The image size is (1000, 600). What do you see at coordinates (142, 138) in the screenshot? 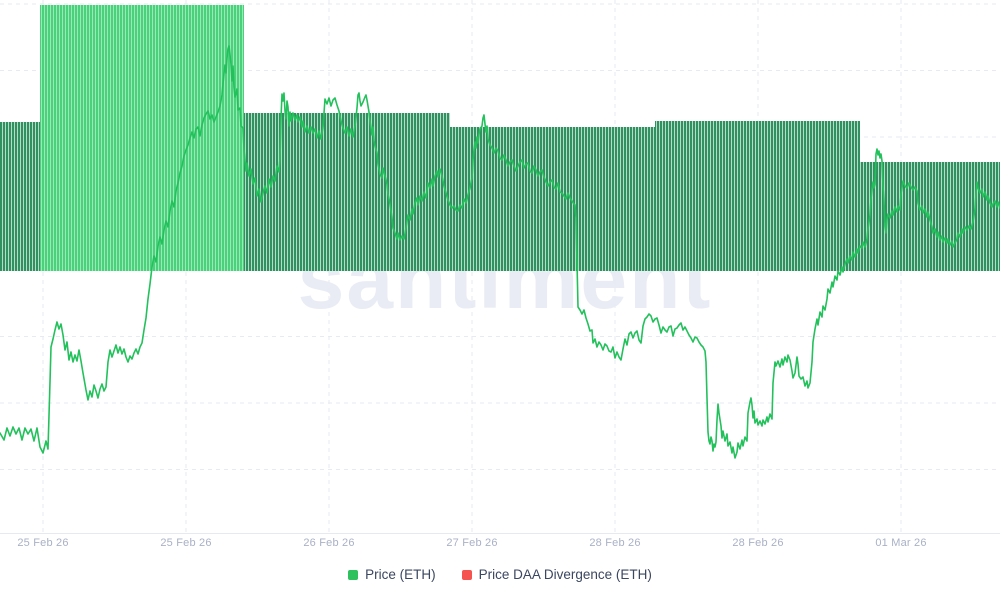
I see `divergence-block-bright` at bounding box center [142, 138].